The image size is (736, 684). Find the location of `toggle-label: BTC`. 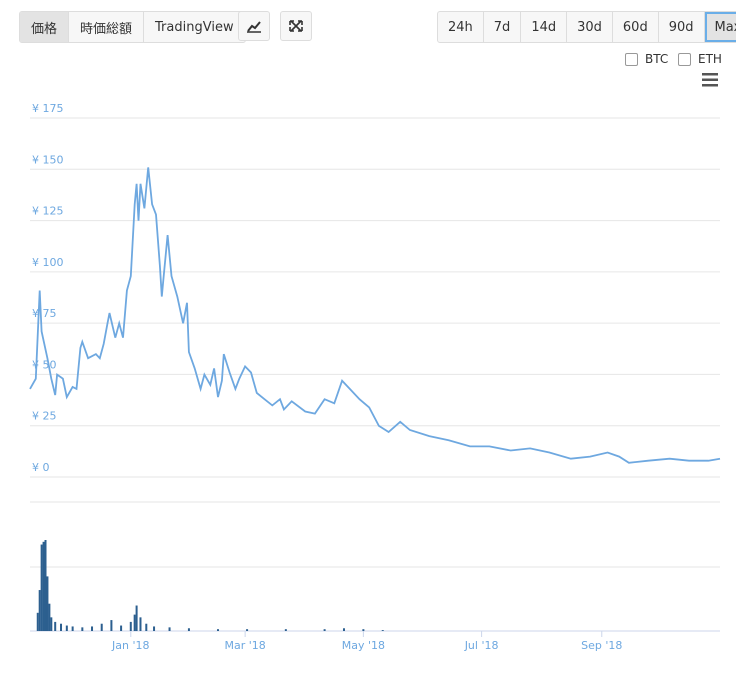

toggle-label: BTC is located at coordinates (657, 59).